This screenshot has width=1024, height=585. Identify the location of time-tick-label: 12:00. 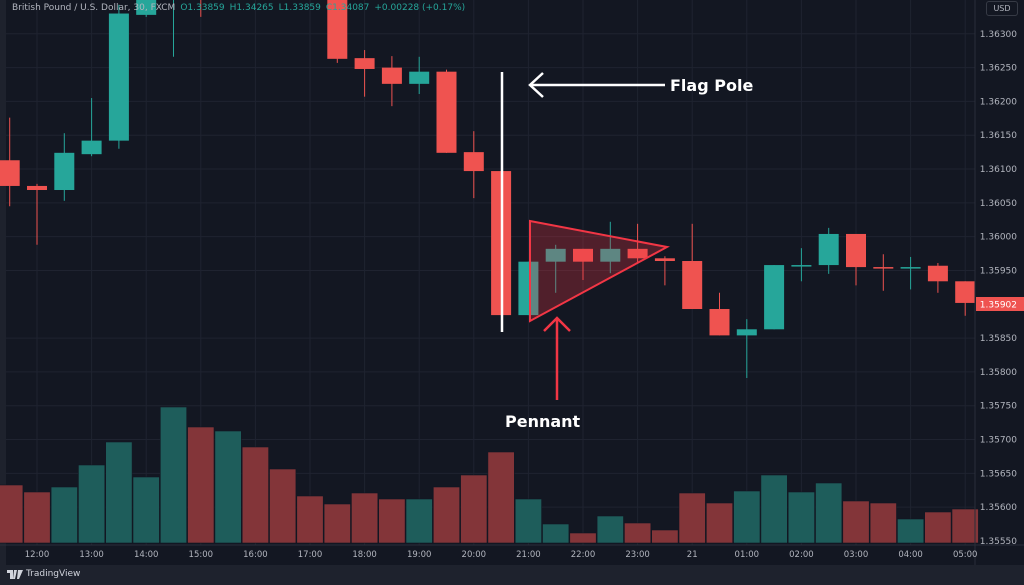
(37, 555).